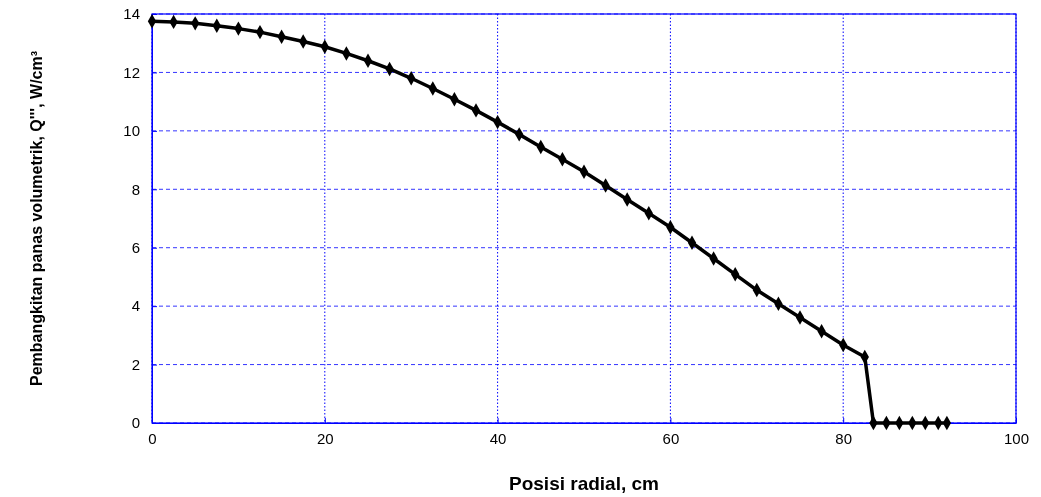 This screenshot has height=497, width=1041. What do you see at coordinates (131, 131) in the screenshot?
I see `y-tick-label: 10` at bounding box center [131, 131].